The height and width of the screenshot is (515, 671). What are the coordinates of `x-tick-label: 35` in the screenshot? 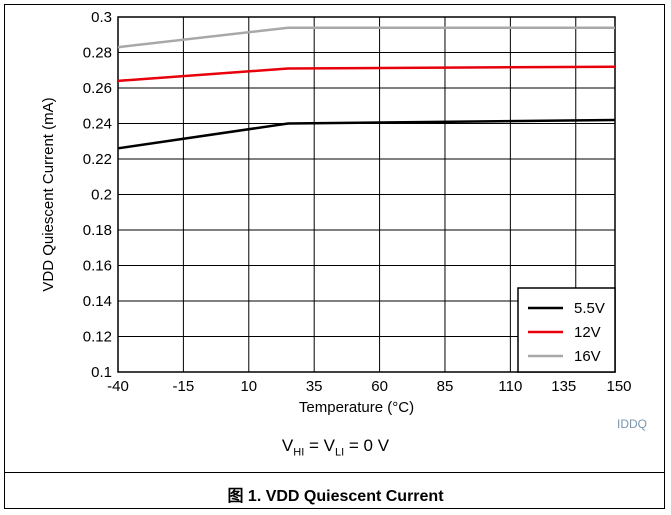 It's located at (314, 386).